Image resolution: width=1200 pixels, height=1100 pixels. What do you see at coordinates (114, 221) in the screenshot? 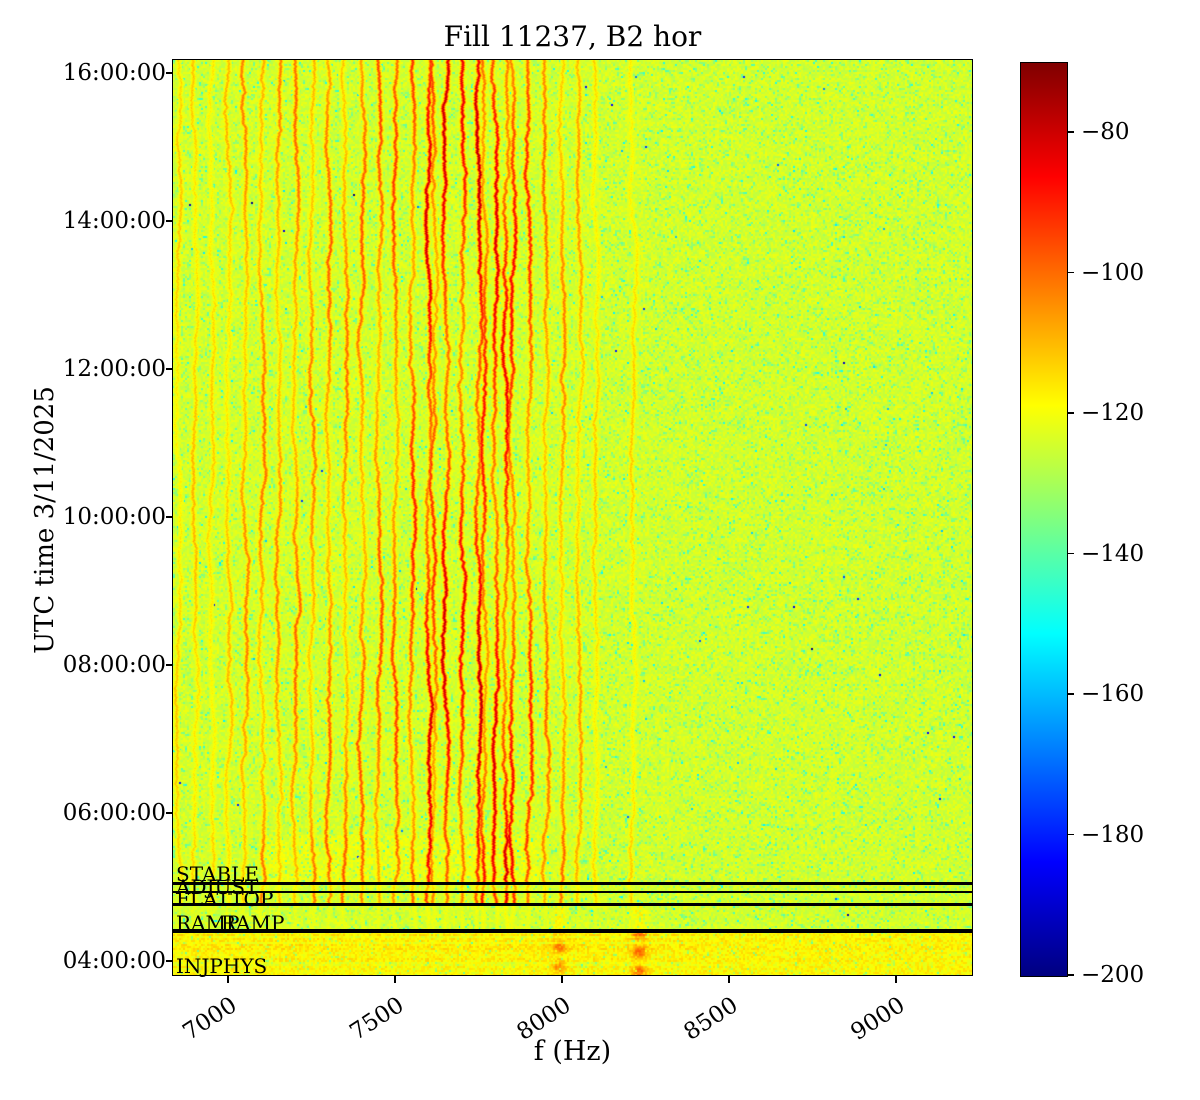
I see `y-tick-label: 14:00:00` at bounding box center [114, 221].